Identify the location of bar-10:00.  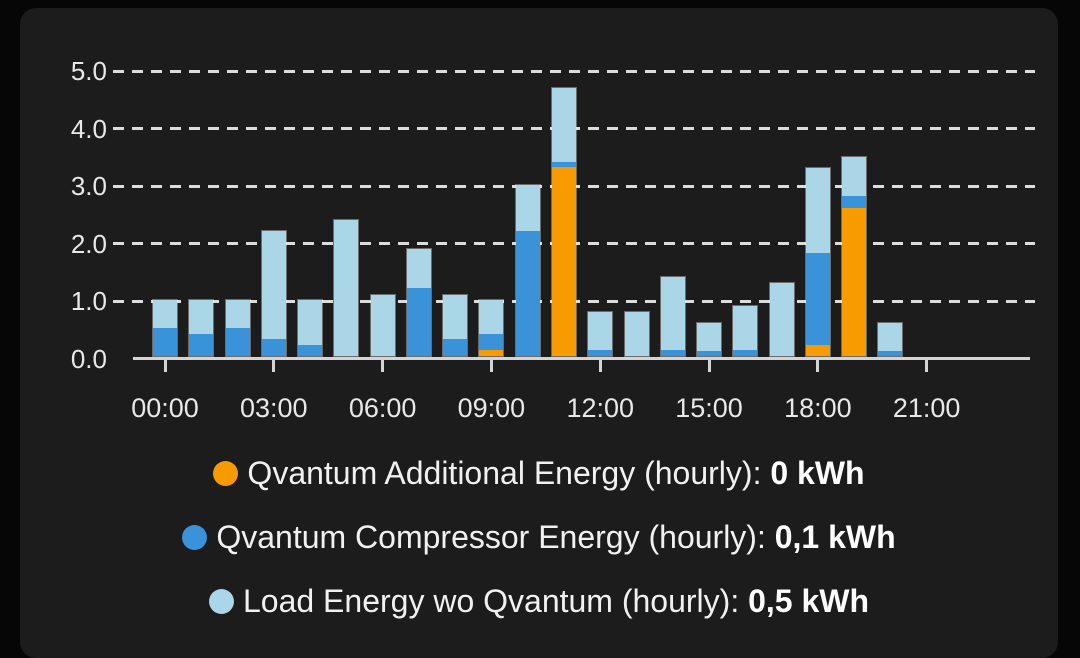
(527, 270).